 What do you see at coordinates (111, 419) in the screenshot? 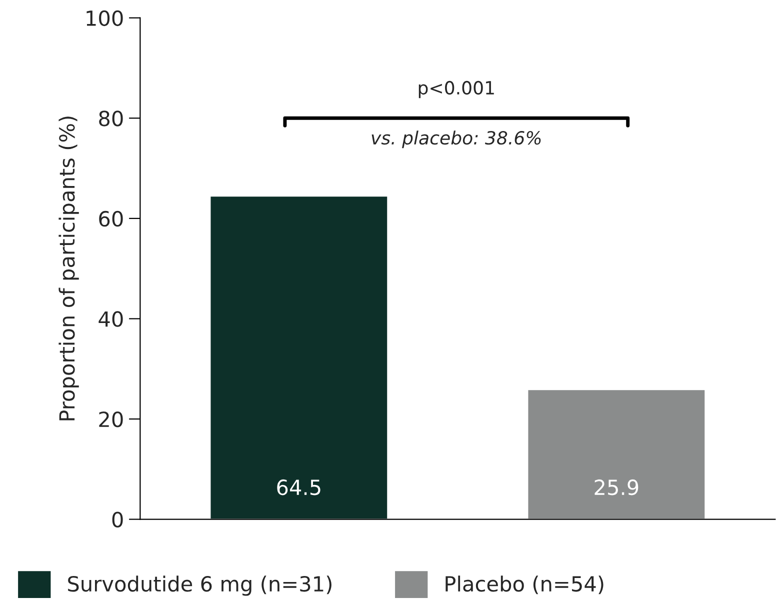
I see `y-tick-label: 20` at bounding box center [111, 419].